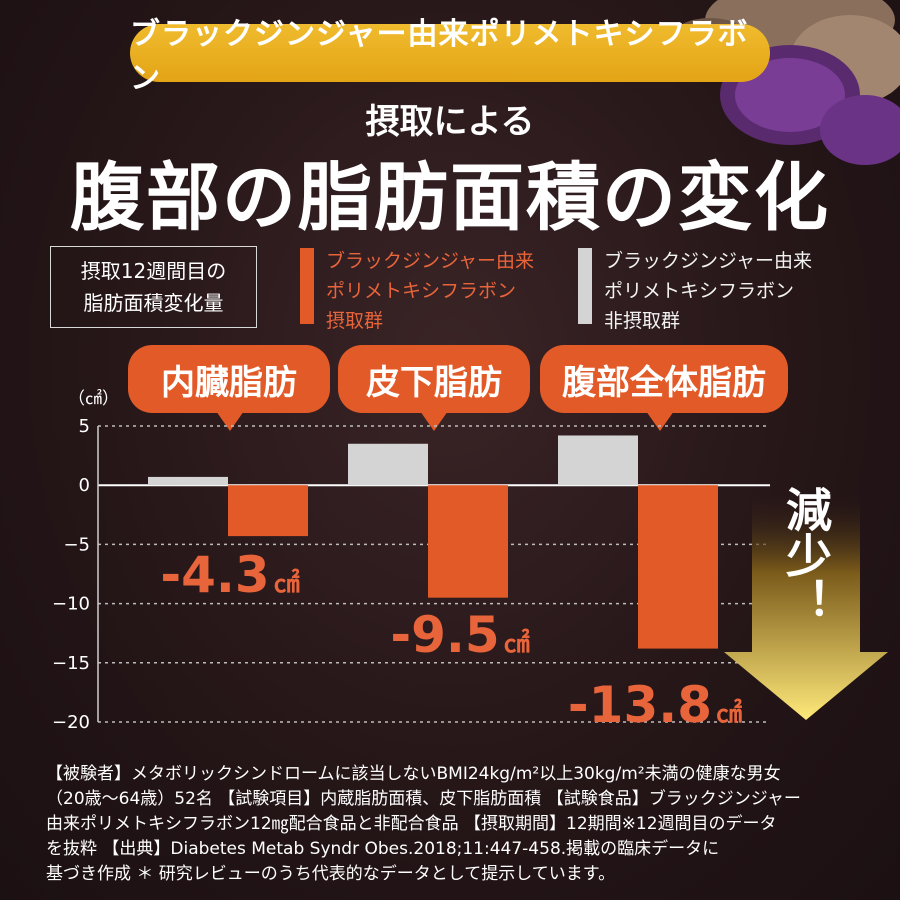 The height and width of the screenshot is (900, 900). What do you see at coordinates (153, 287) in the screenshot?
I see `measure-label-box: 摂取12週間目の 脂肪面積変化量` at bounding box center [153, 287].